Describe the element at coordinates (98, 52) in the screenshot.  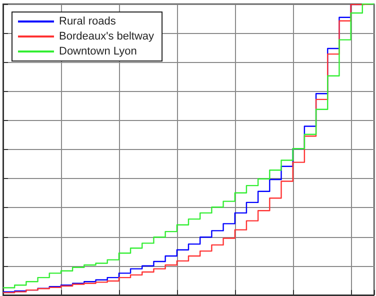
I see `legend-label: Downtown Lyon` at that location.